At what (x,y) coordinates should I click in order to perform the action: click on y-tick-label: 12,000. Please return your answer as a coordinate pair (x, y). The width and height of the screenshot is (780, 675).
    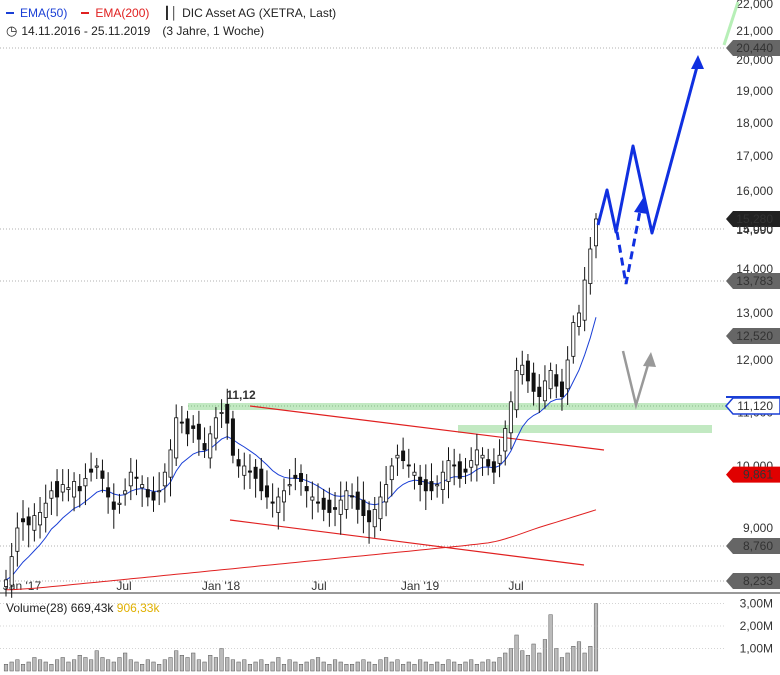
    Looking at the image, I should click on (754, 360).